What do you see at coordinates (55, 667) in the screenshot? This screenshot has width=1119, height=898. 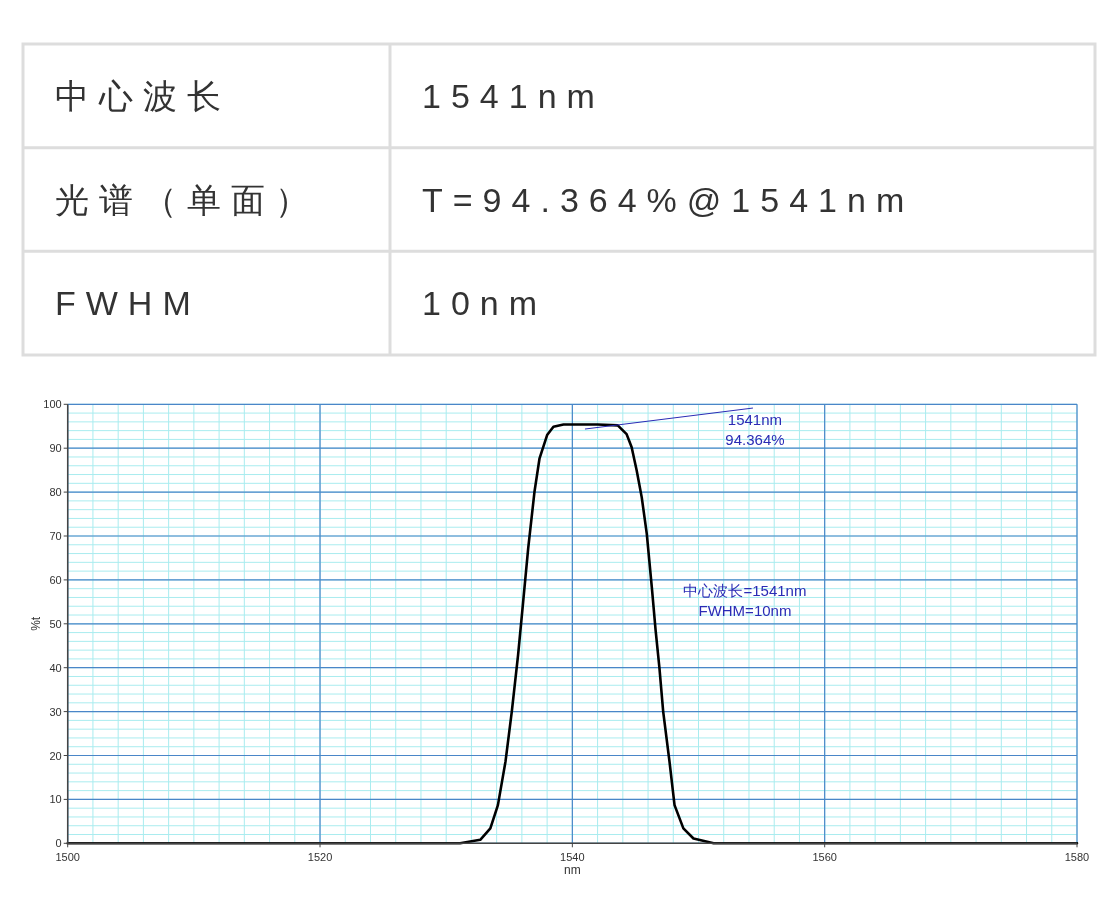 I see `y-tick-label: 40` at bounding box center [55, 667].